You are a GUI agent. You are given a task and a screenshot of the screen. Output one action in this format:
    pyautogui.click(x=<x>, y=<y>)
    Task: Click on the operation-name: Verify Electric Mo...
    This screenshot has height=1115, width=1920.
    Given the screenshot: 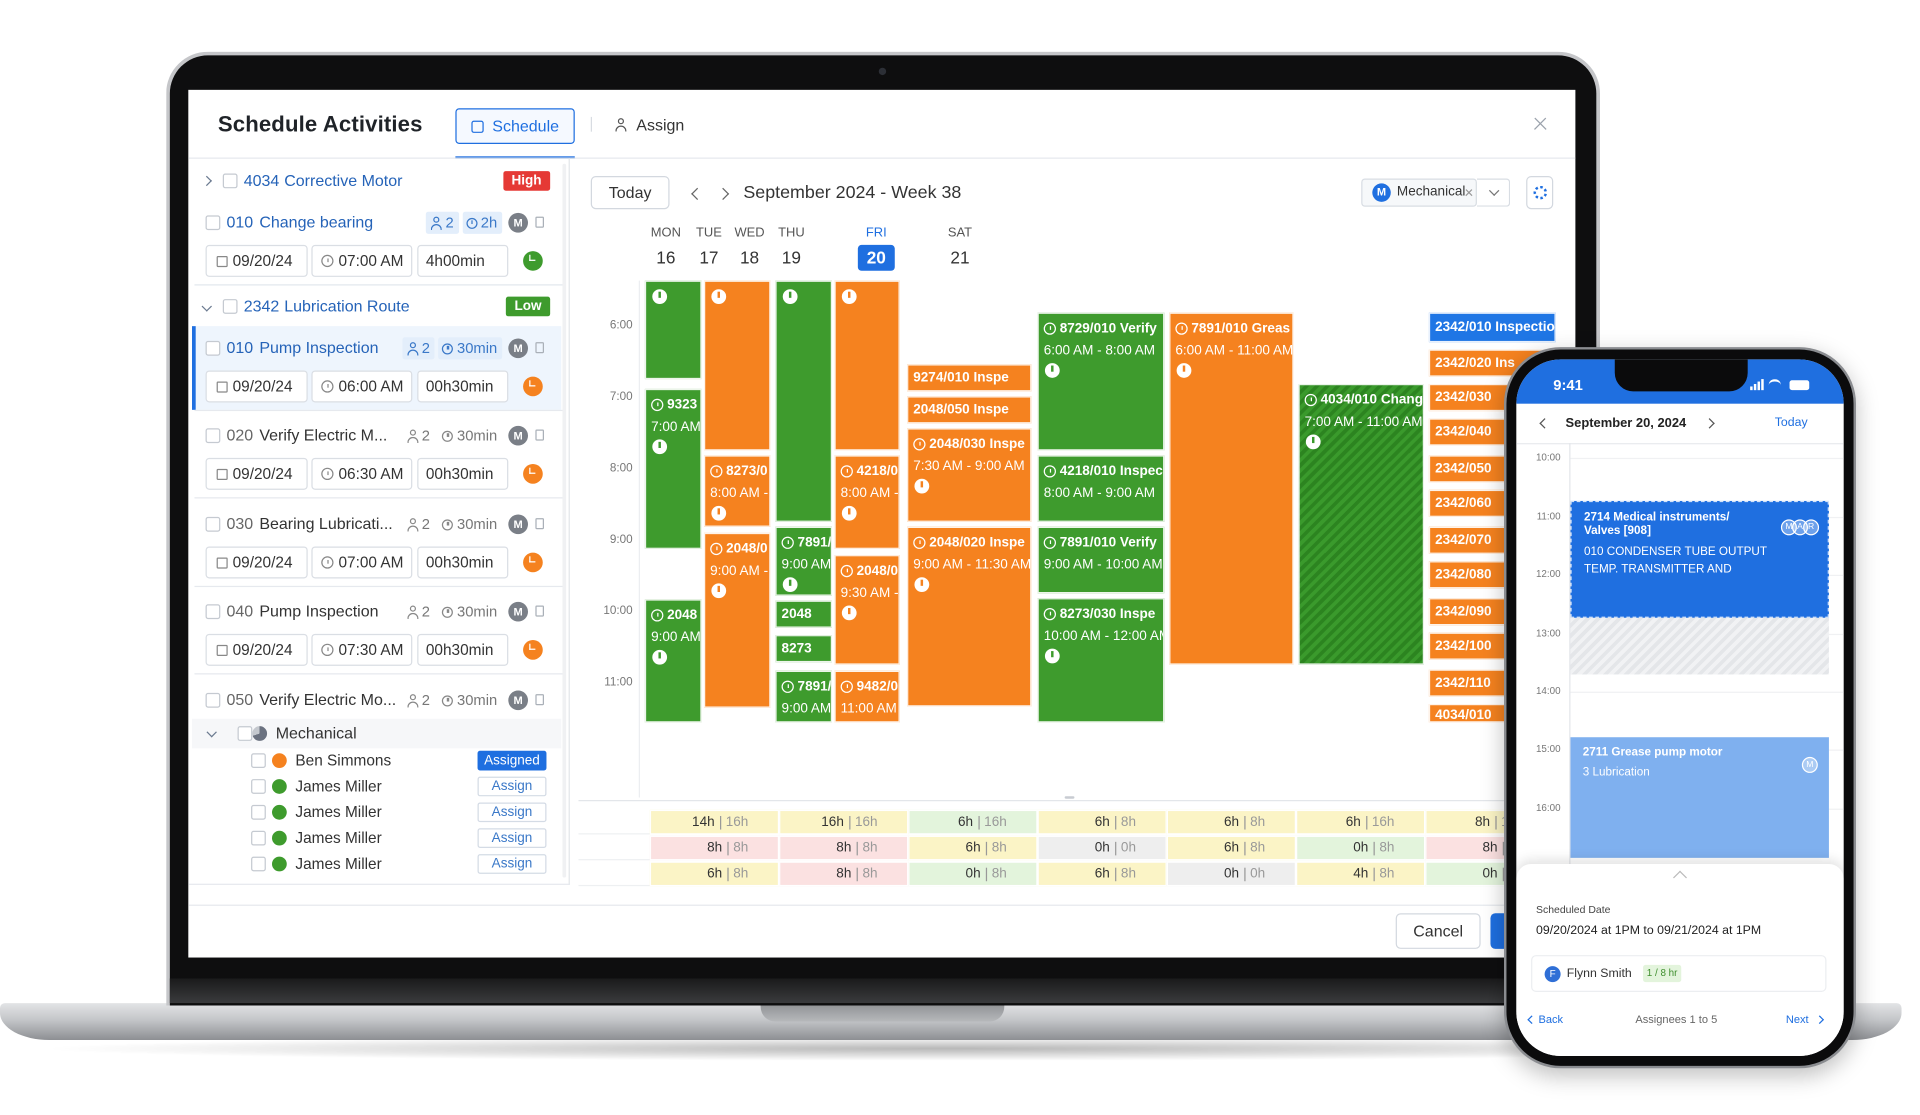 What is the action you would take?
    pyautogui.click(x=328, y=699)
    